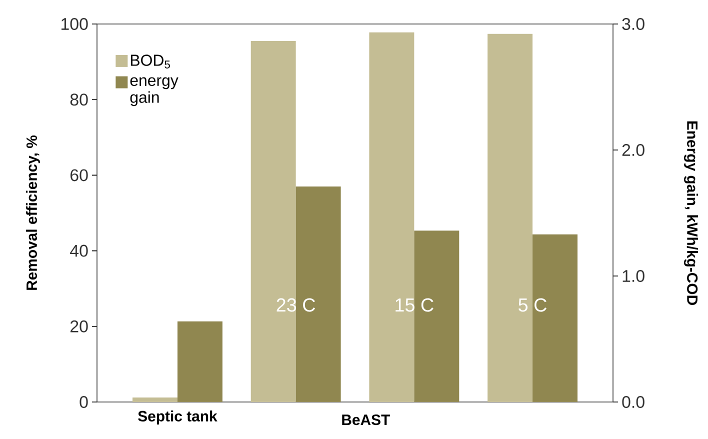 Image resolution: width=708 pixels, height=439 pixels. Describe the element at coordinates (691, 213) in the screenshot. I see `y2-axis-title: Energy gain, kWh/kg-COD` at that location.